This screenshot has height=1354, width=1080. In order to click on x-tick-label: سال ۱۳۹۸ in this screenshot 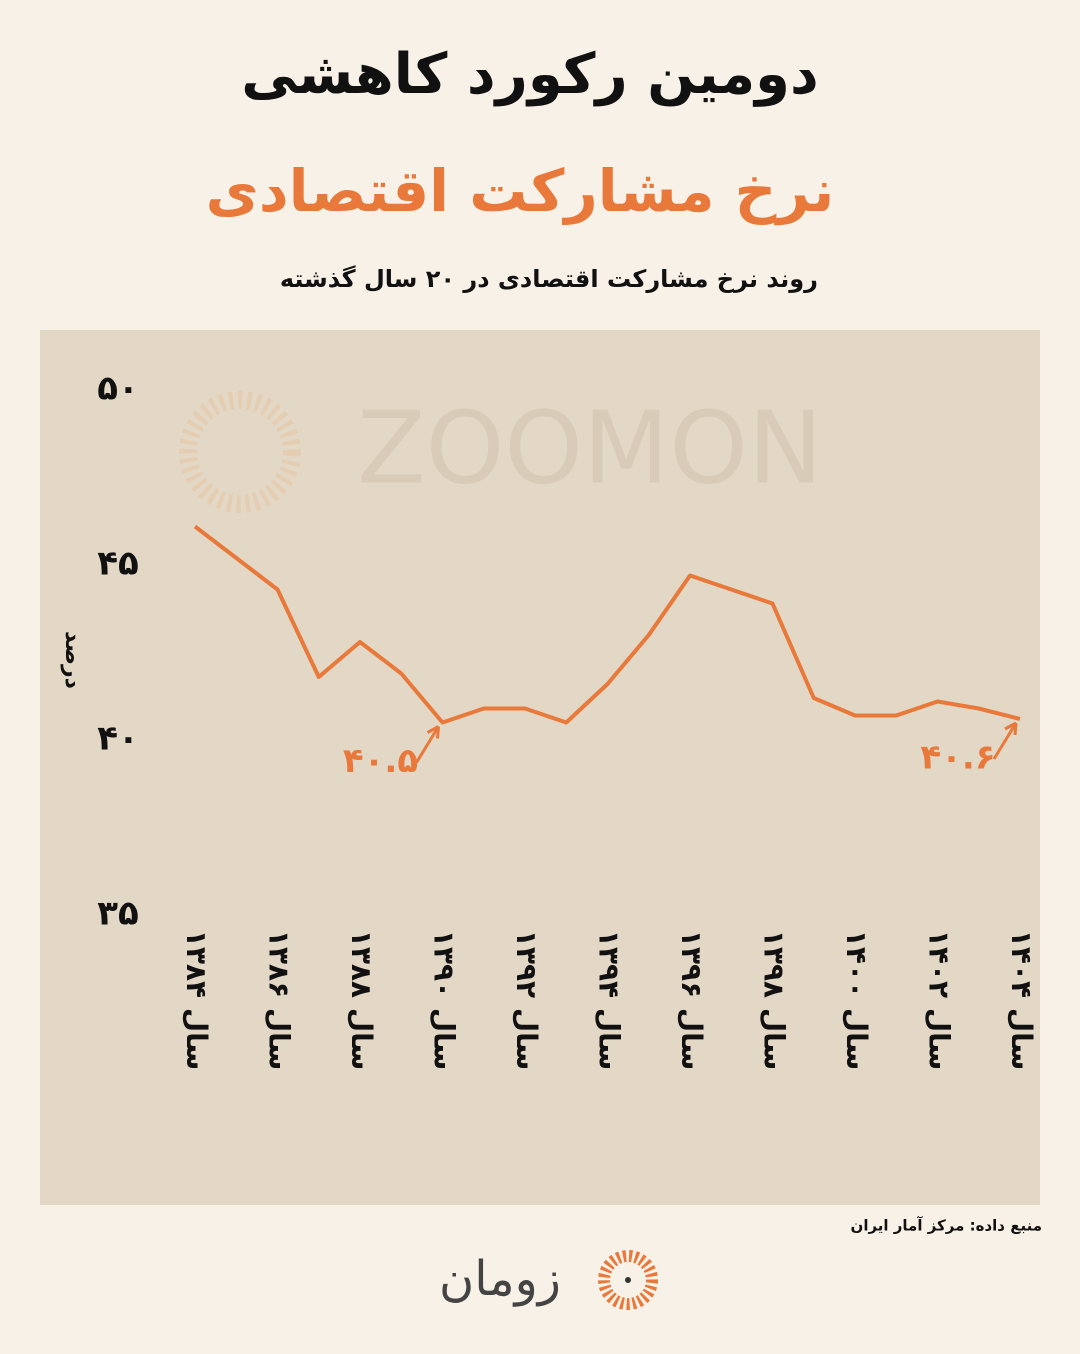, I will do `click(774, 1000)`.